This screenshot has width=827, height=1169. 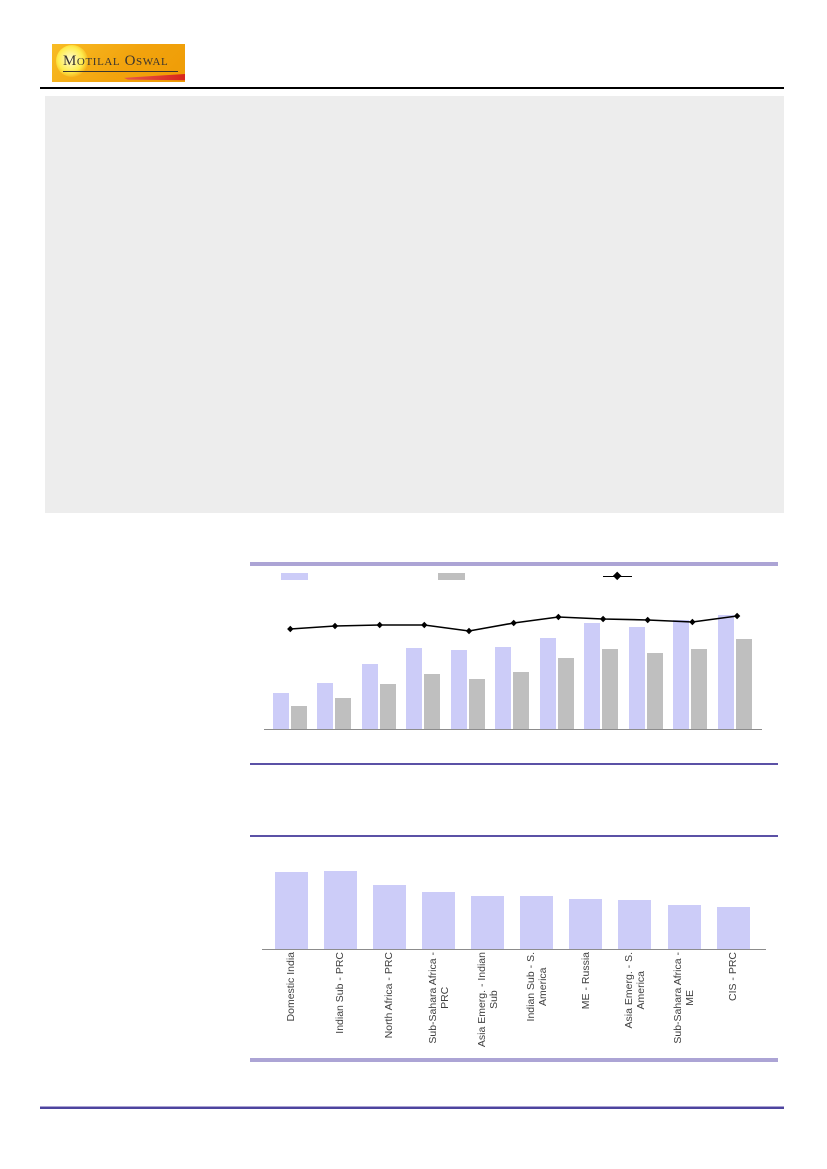 I want to click on diamond-marker-icon, so click(x=617, y=576).